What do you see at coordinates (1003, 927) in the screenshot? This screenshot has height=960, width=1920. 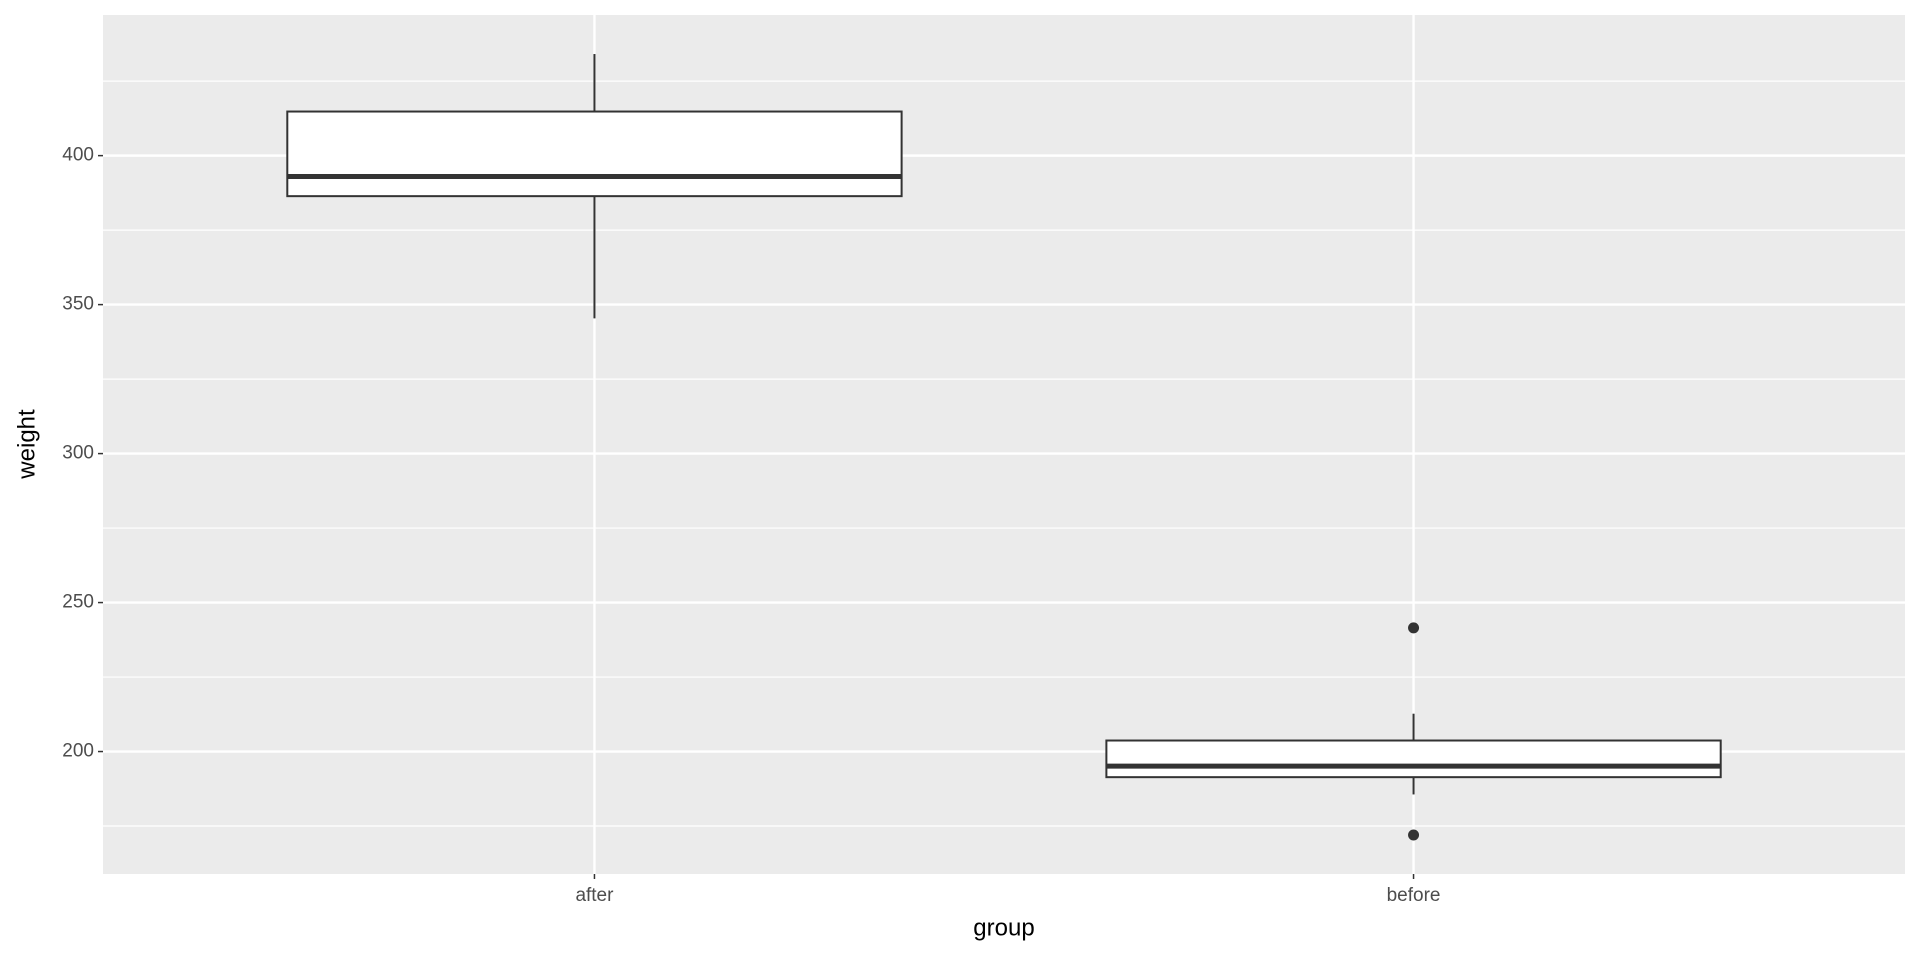 I see `x-axis-title: group` at bounding box center [1003, 927].